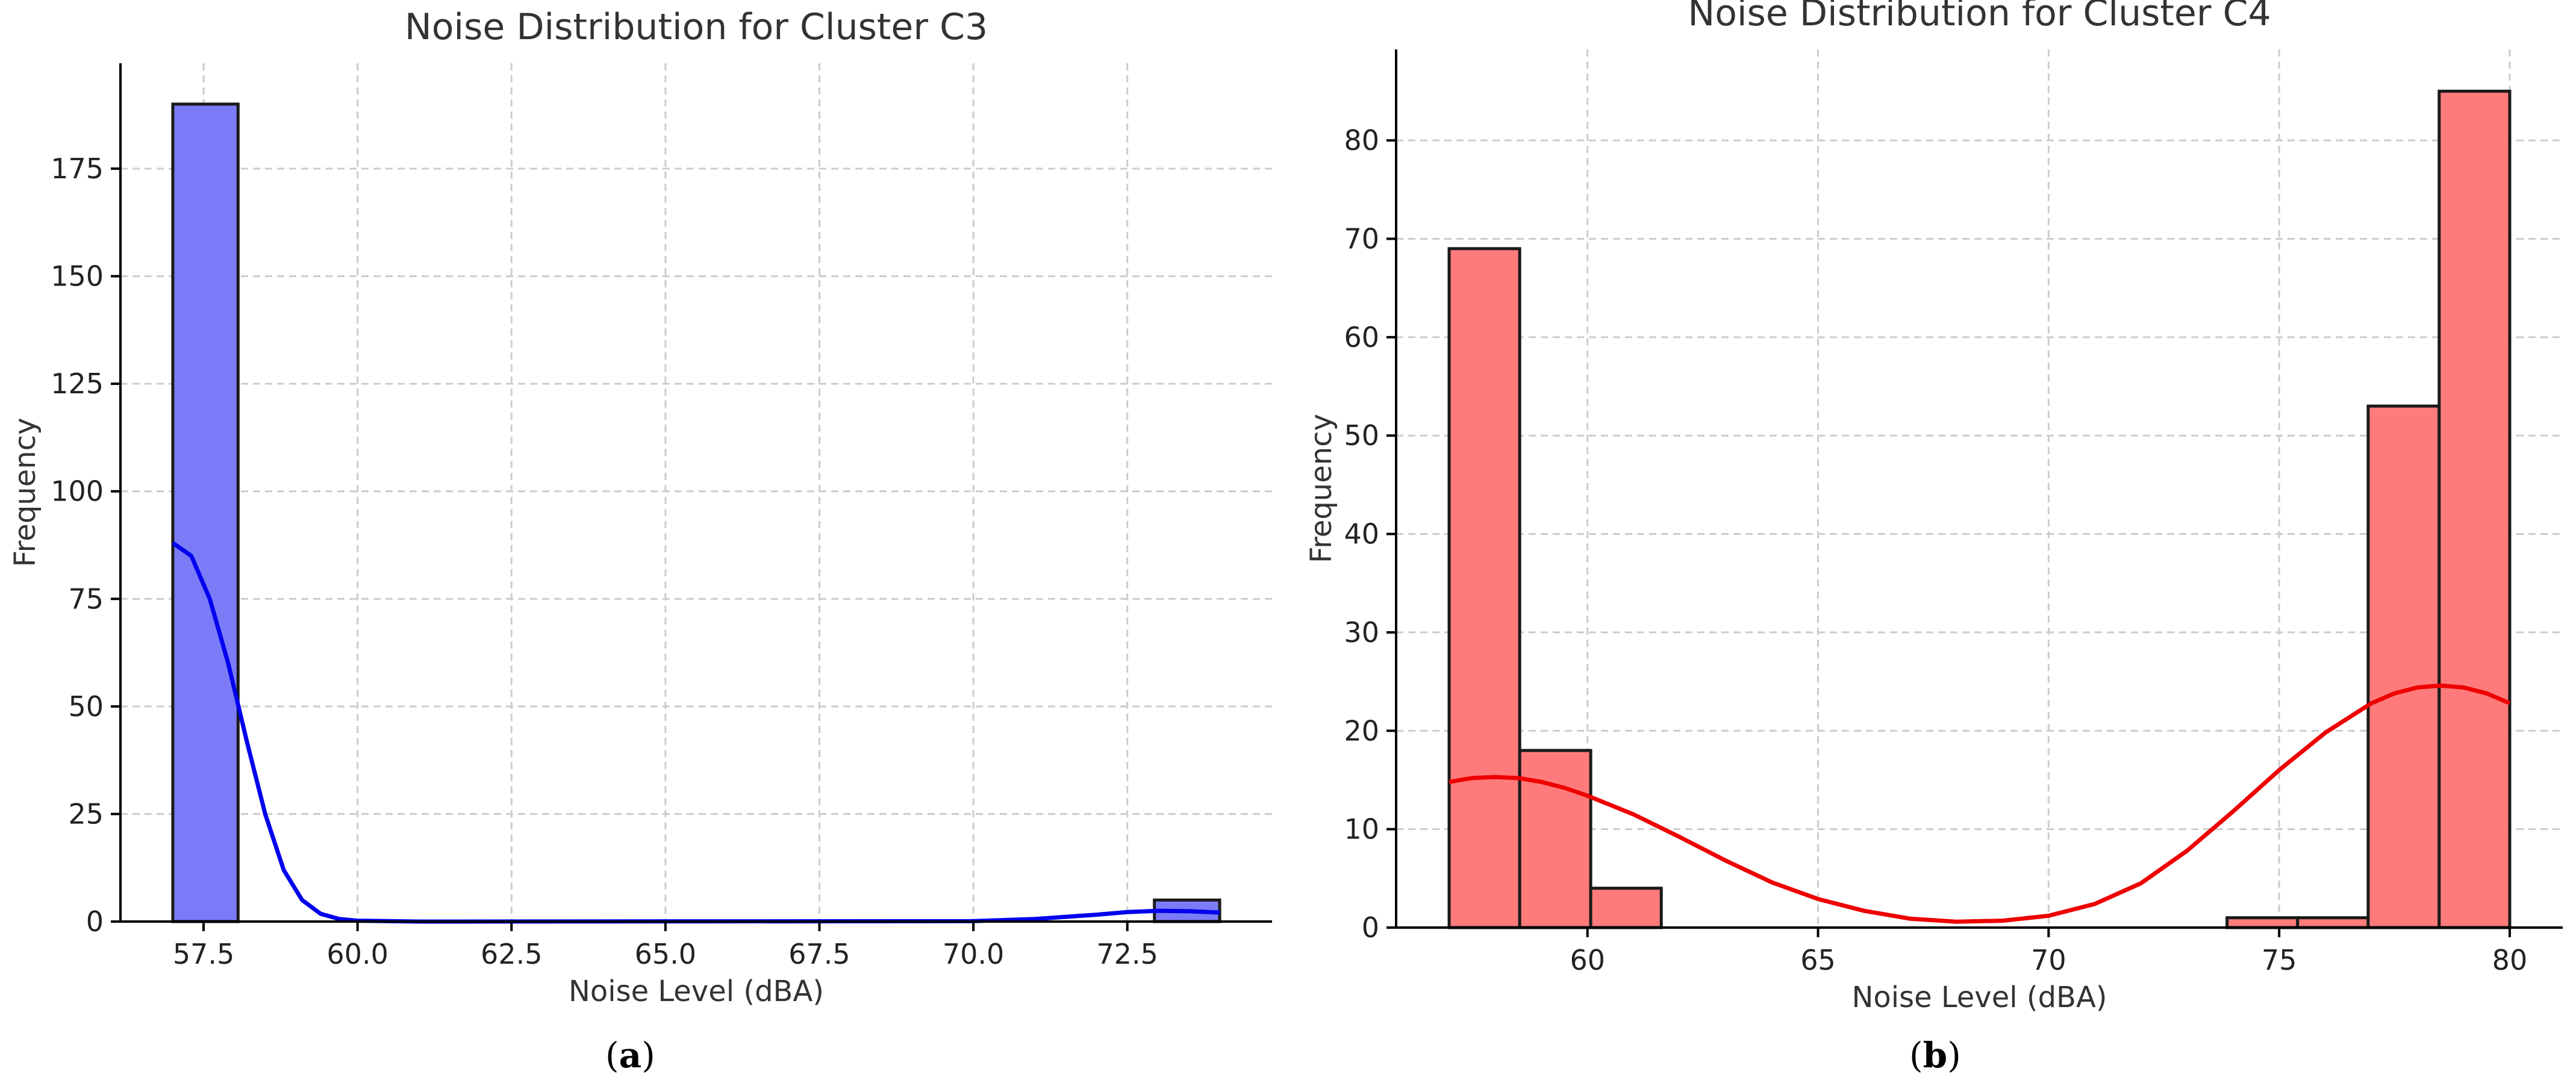 Image resolution: width=2576 pixels, height=1089 pixels. Describe the element at coordinates (1361, 730) in the screenshot. I see `c4-ytick-label-2: 20` at that location.